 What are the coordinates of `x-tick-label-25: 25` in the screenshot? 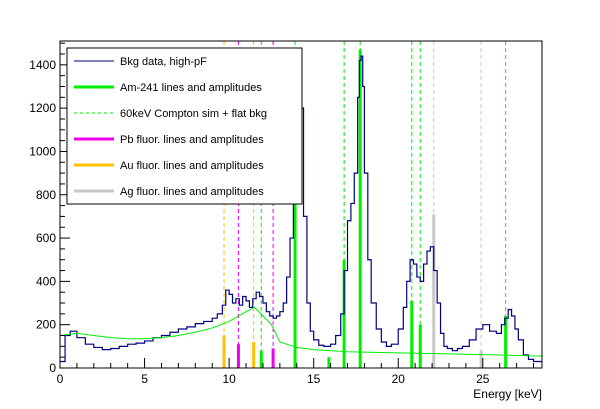 It's located at (483, 379).